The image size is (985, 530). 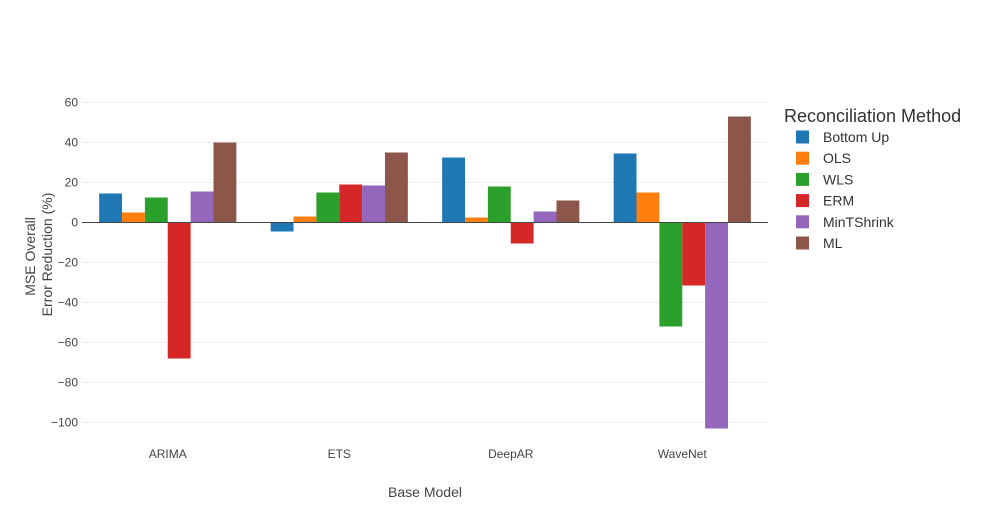 What do you see at coordinates (305, 219) in the screenshot?
I see `bar-ols-ets` at bounding box center [305, 219].